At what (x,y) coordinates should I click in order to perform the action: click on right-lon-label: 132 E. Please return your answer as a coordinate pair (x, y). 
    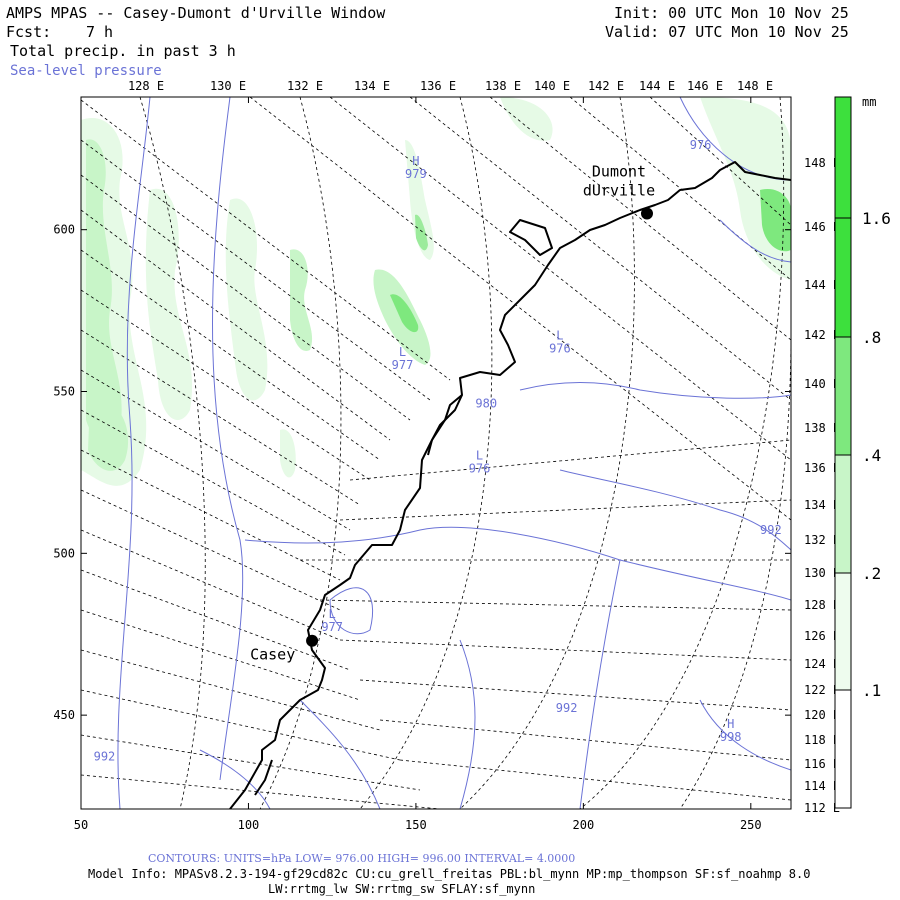
    Looking at the image, I should click on (822, 540).